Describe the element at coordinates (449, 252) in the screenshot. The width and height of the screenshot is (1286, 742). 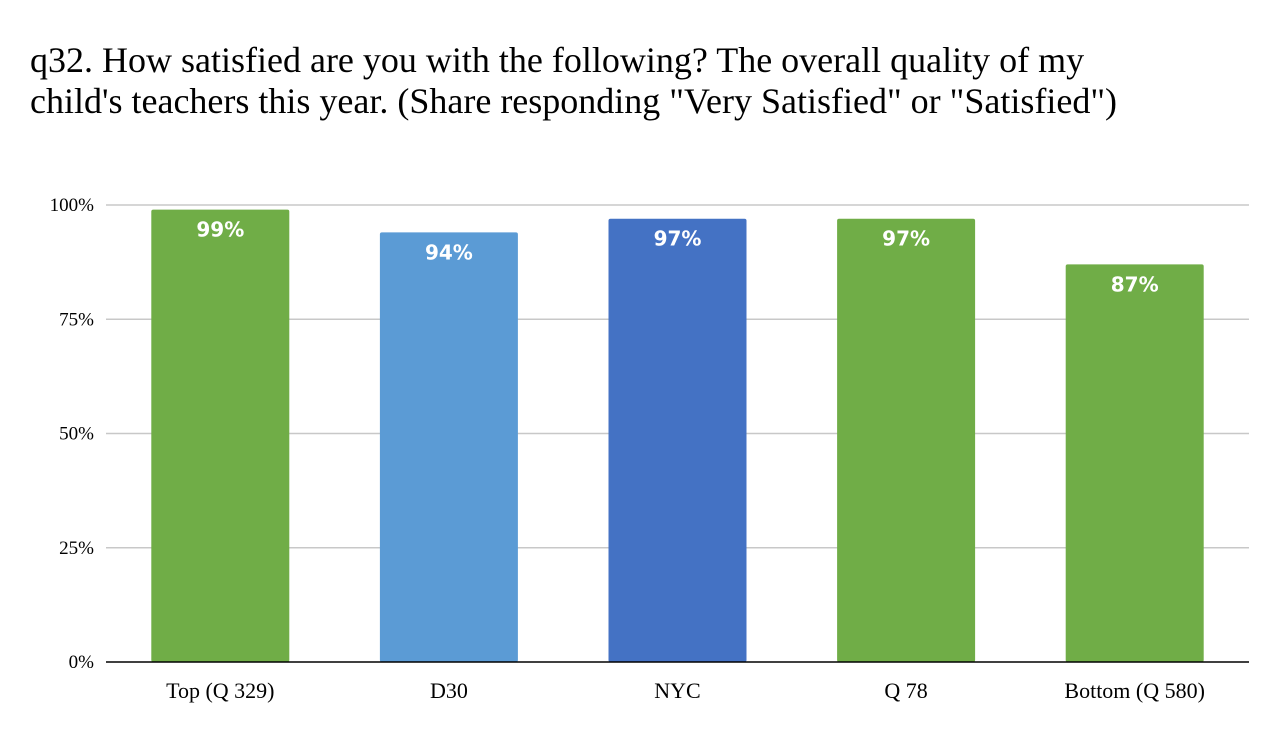
I see `data-label: 94%` at that location.